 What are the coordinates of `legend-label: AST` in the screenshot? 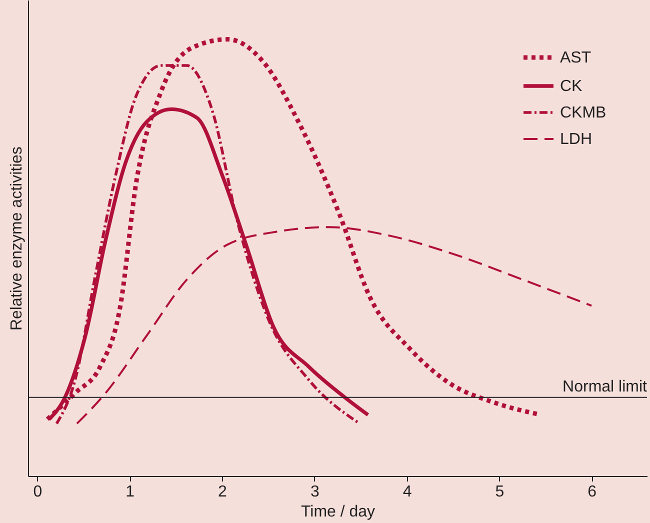 It's located at (576, 58).